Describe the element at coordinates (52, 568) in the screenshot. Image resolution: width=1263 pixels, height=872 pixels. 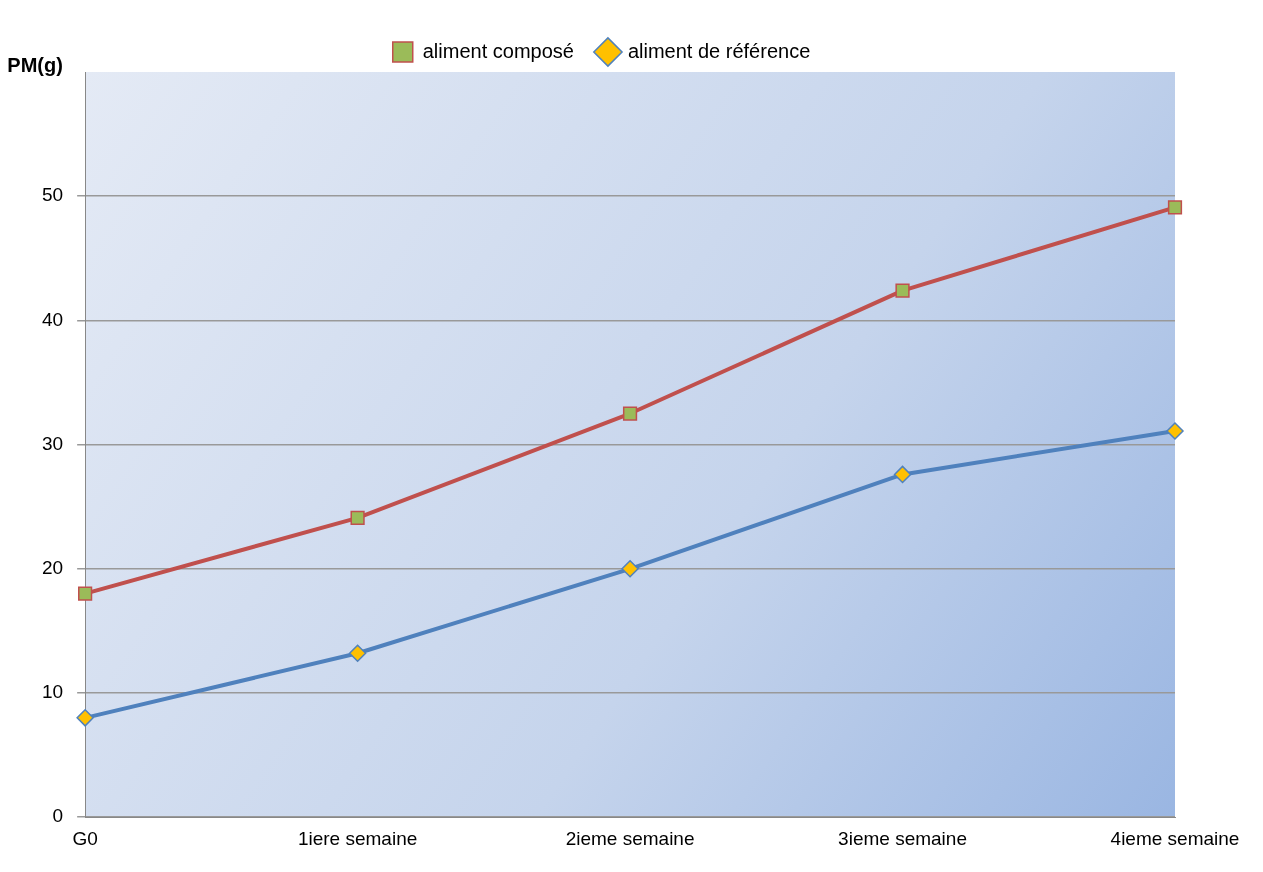
I see `y-tick-label: 20` at that location.